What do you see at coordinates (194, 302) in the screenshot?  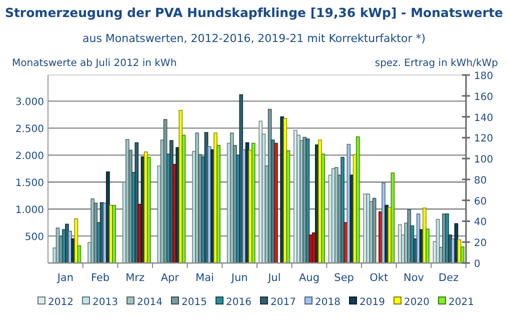 I see `legend-label: 2015` at bounding box center [194, 302].